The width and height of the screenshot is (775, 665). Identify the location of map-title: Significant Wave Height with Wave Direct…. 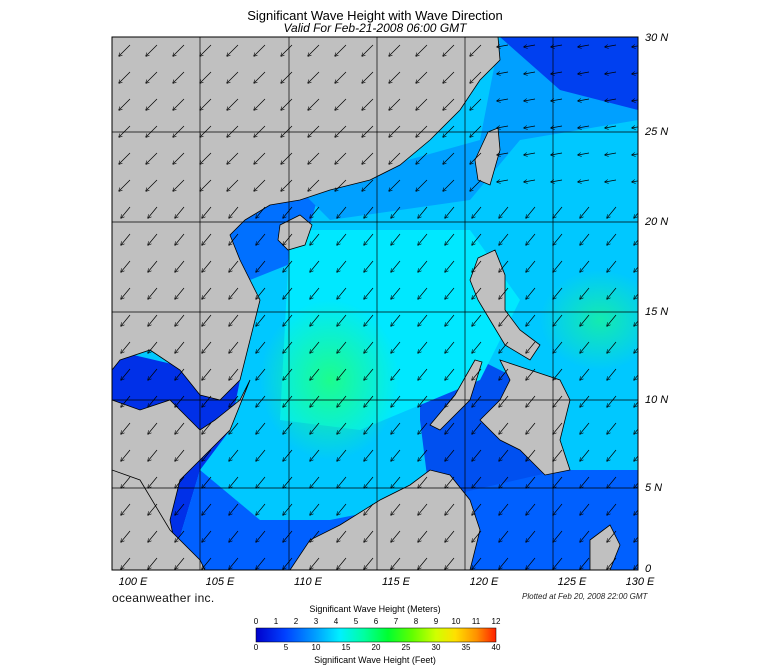
(375, 15).